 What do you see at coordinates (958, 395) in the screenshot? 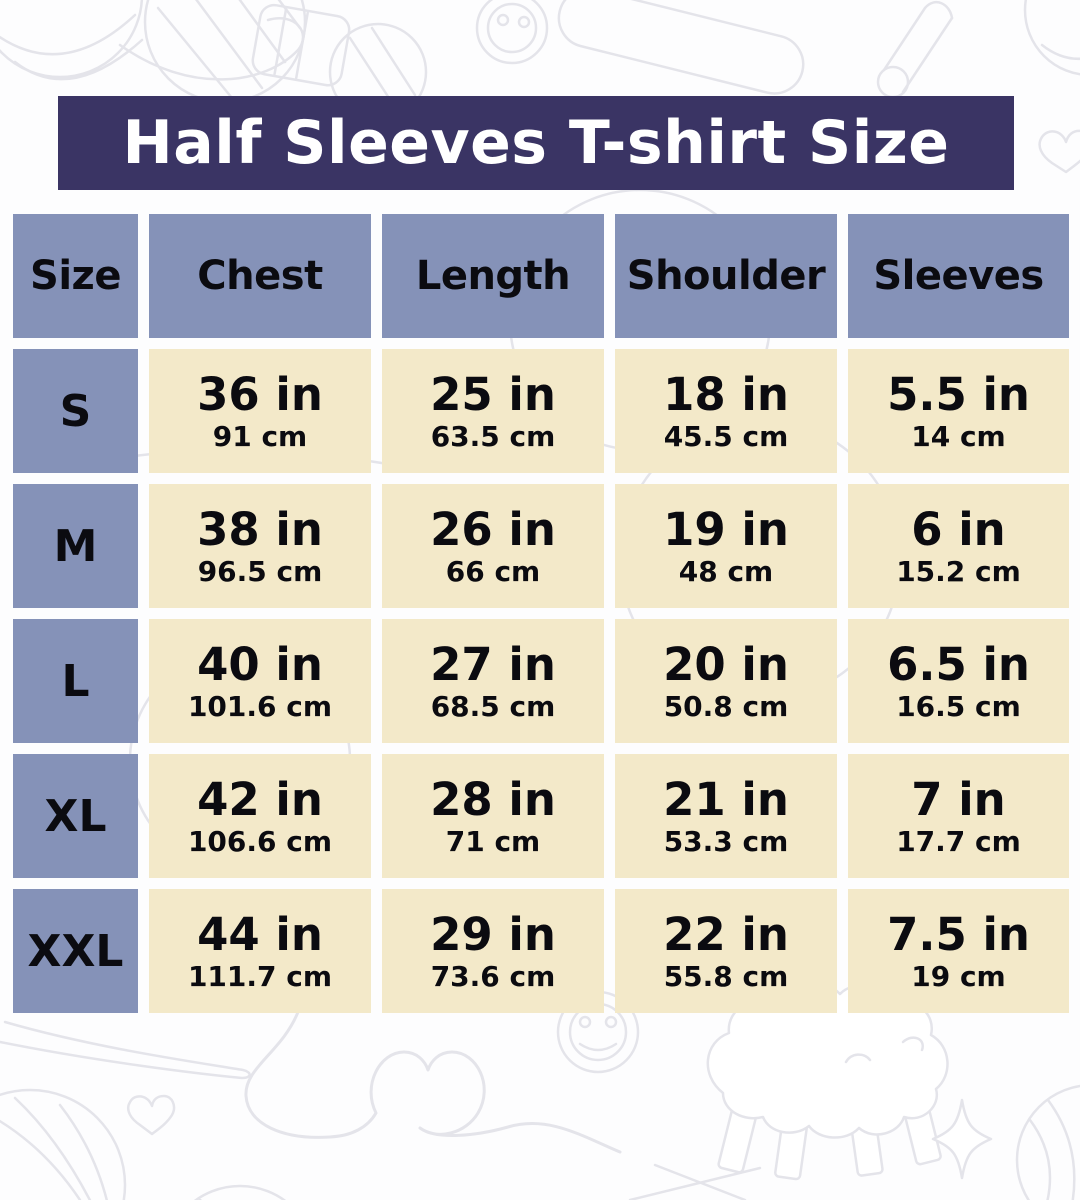
I see `inches-value: 5.5 in` at bounding box center [958, 395].